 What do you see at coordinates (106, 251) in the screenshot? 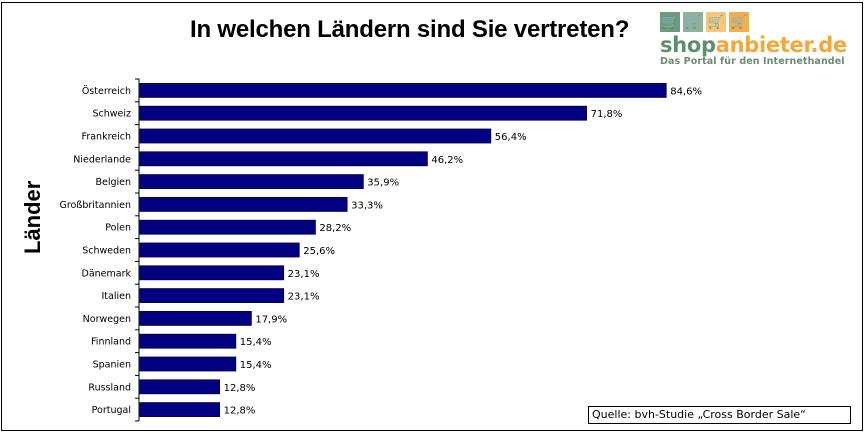
I see `category-label: Schweden` at bounding box center [106, 251].